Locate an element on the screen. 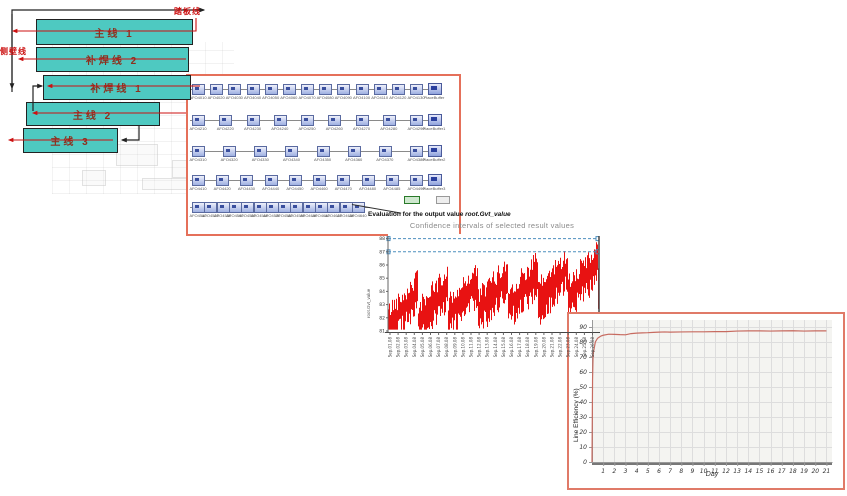  station-label: AFO4040 is located at coordinates (252, 97).